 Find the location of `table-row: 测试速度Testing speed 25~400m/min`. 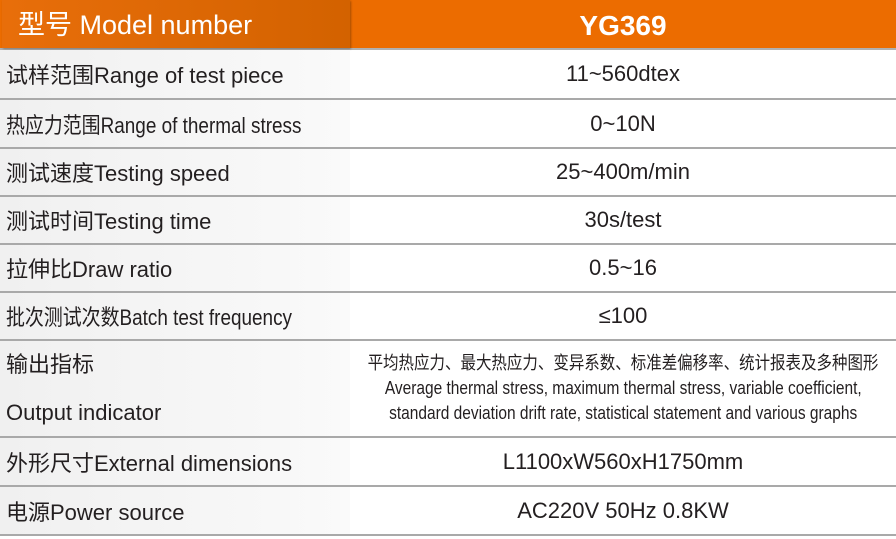

table-row: 测试速度Testing speed 25~400m/min is located at coordinates (448, 173).